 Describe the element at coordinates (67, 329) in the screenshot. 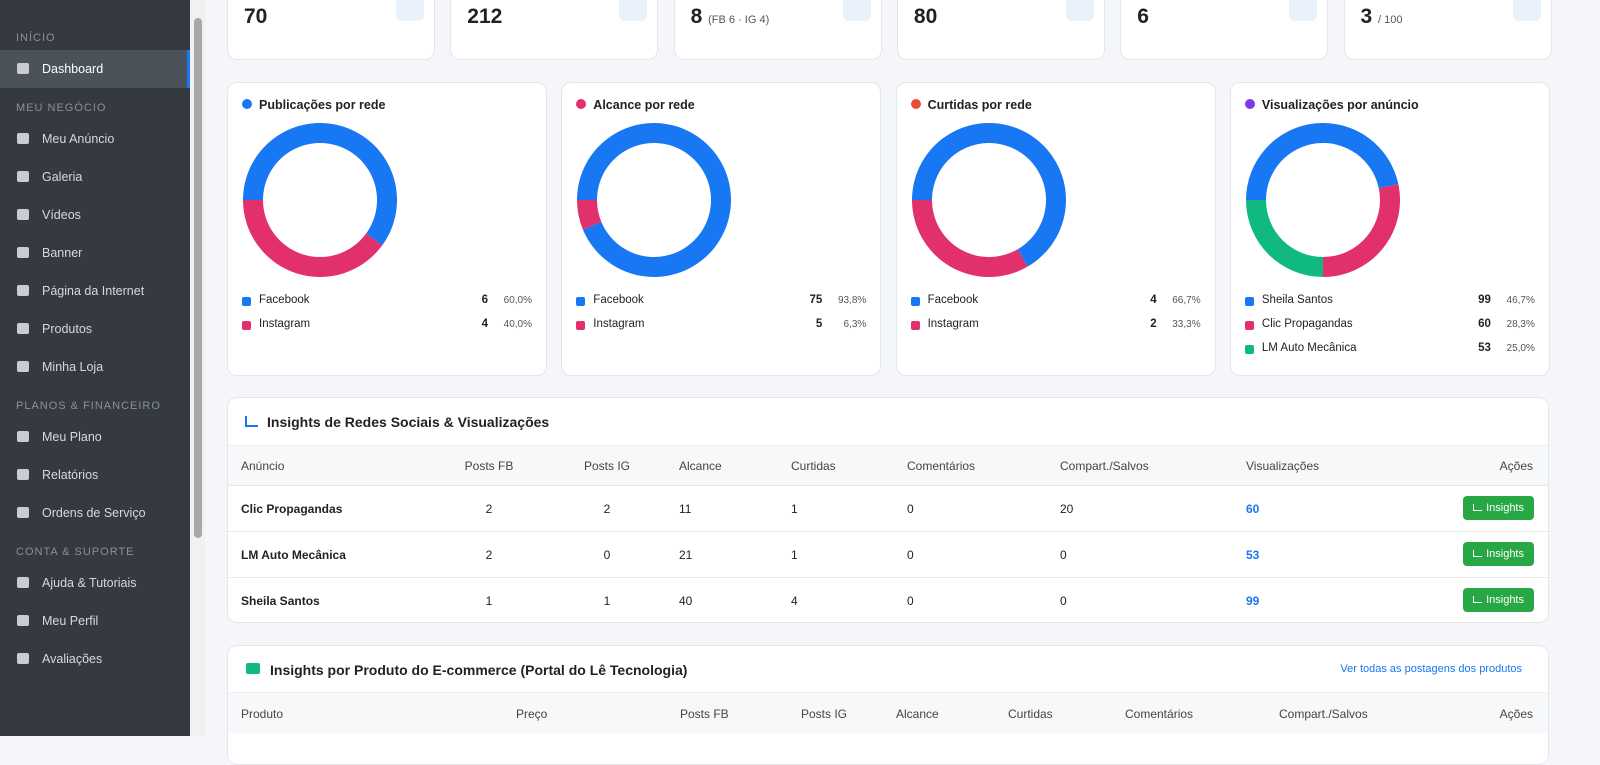

I see `nav-text: Produtos` at that location.